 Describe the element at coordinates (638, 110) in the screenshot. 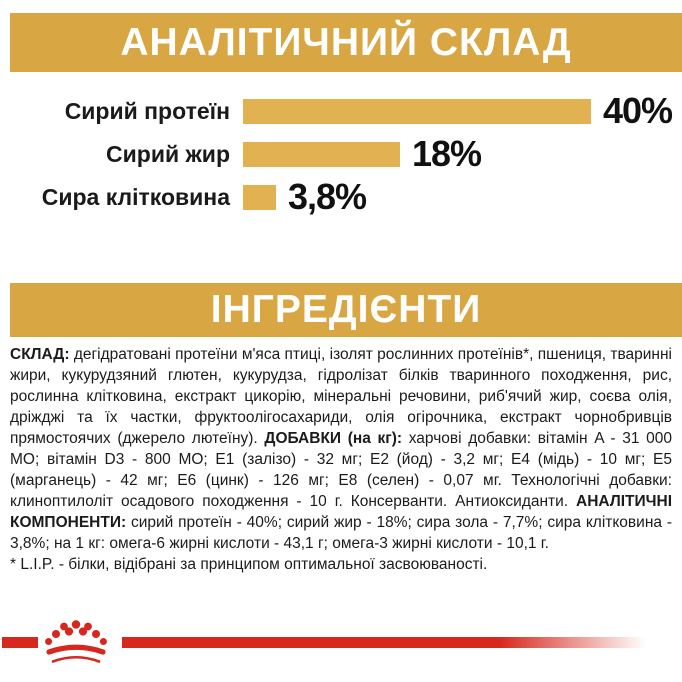

I see `bar-value-label: 40%` at that location.